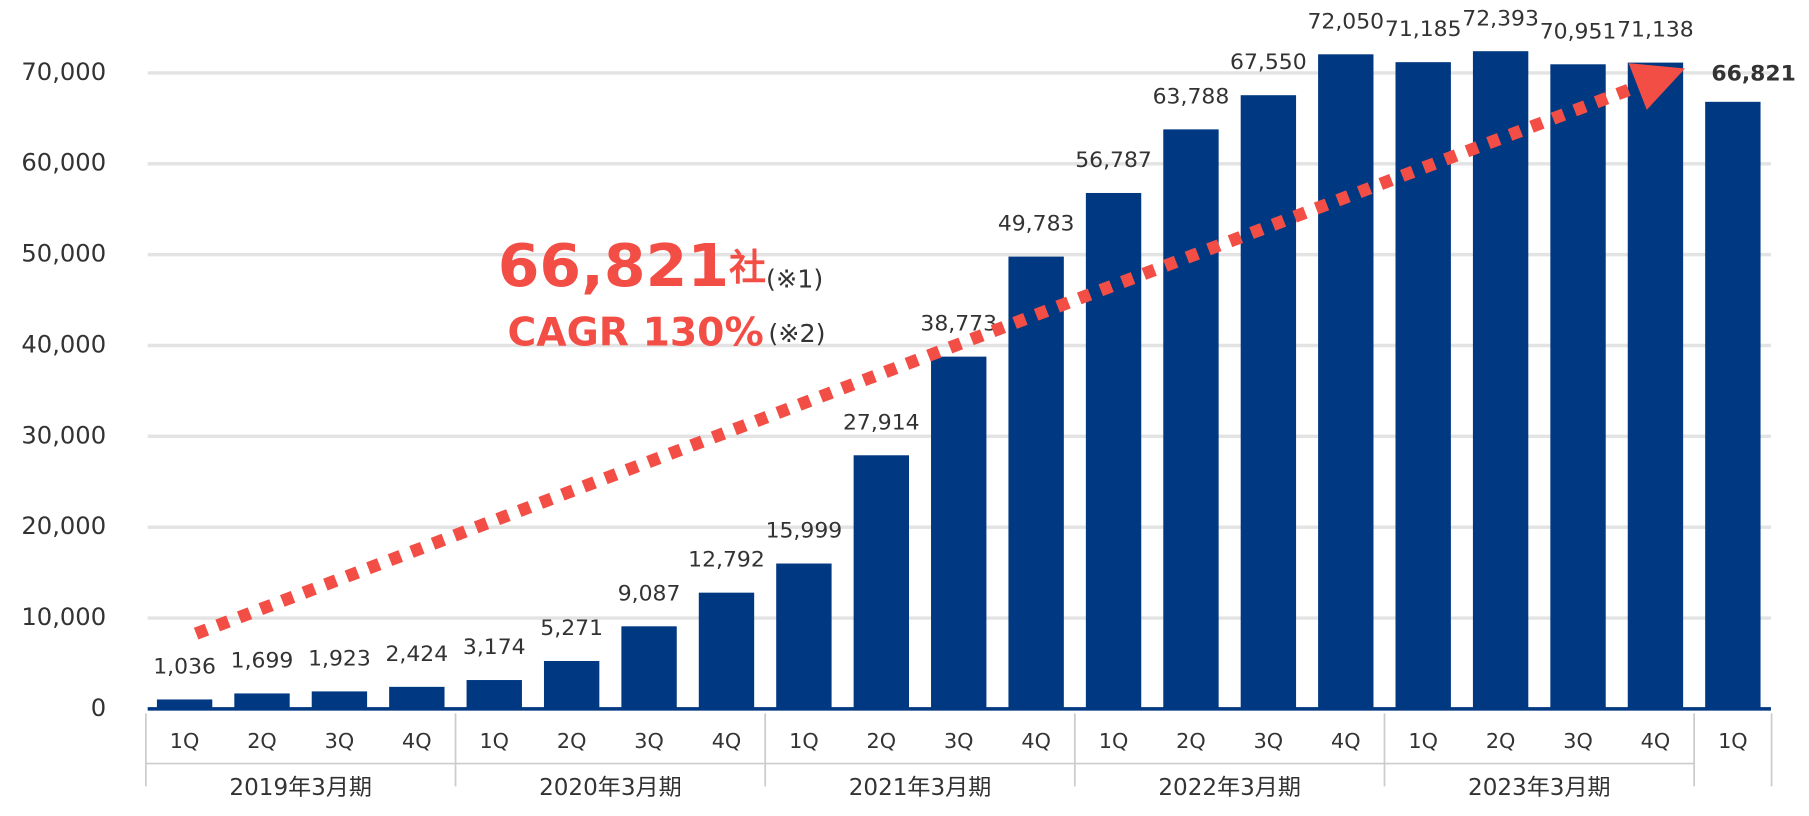 This screenshot has width=1809, height=816. I want to click on y-tick-label: 10,000, so click(63, 617).